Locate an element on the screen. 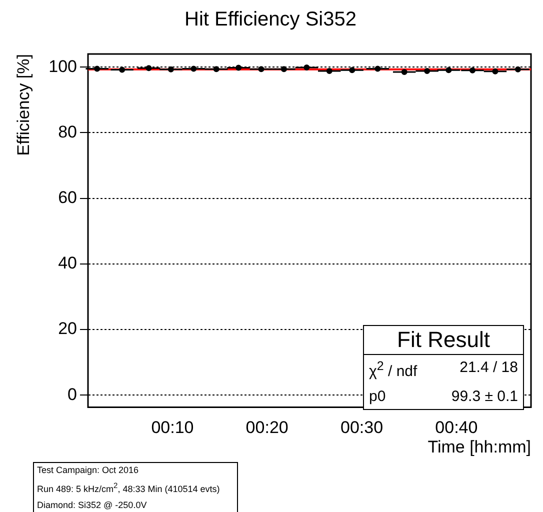 This screenshot has width=543, height=512. annotation: Fit Result is located at coordinates (443, 340).